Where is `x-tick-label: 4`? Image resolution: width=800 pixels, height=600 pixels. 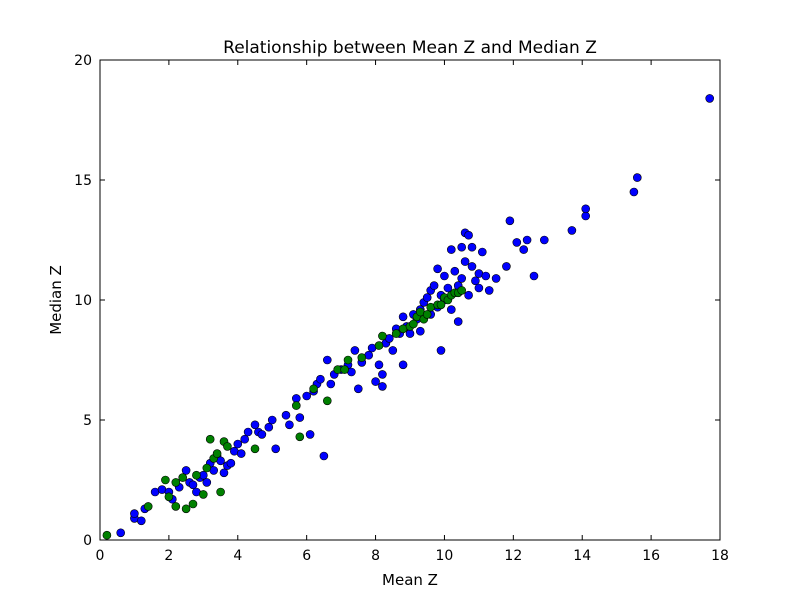
x-tick-label: 4 is located at coordinates (237, 556).